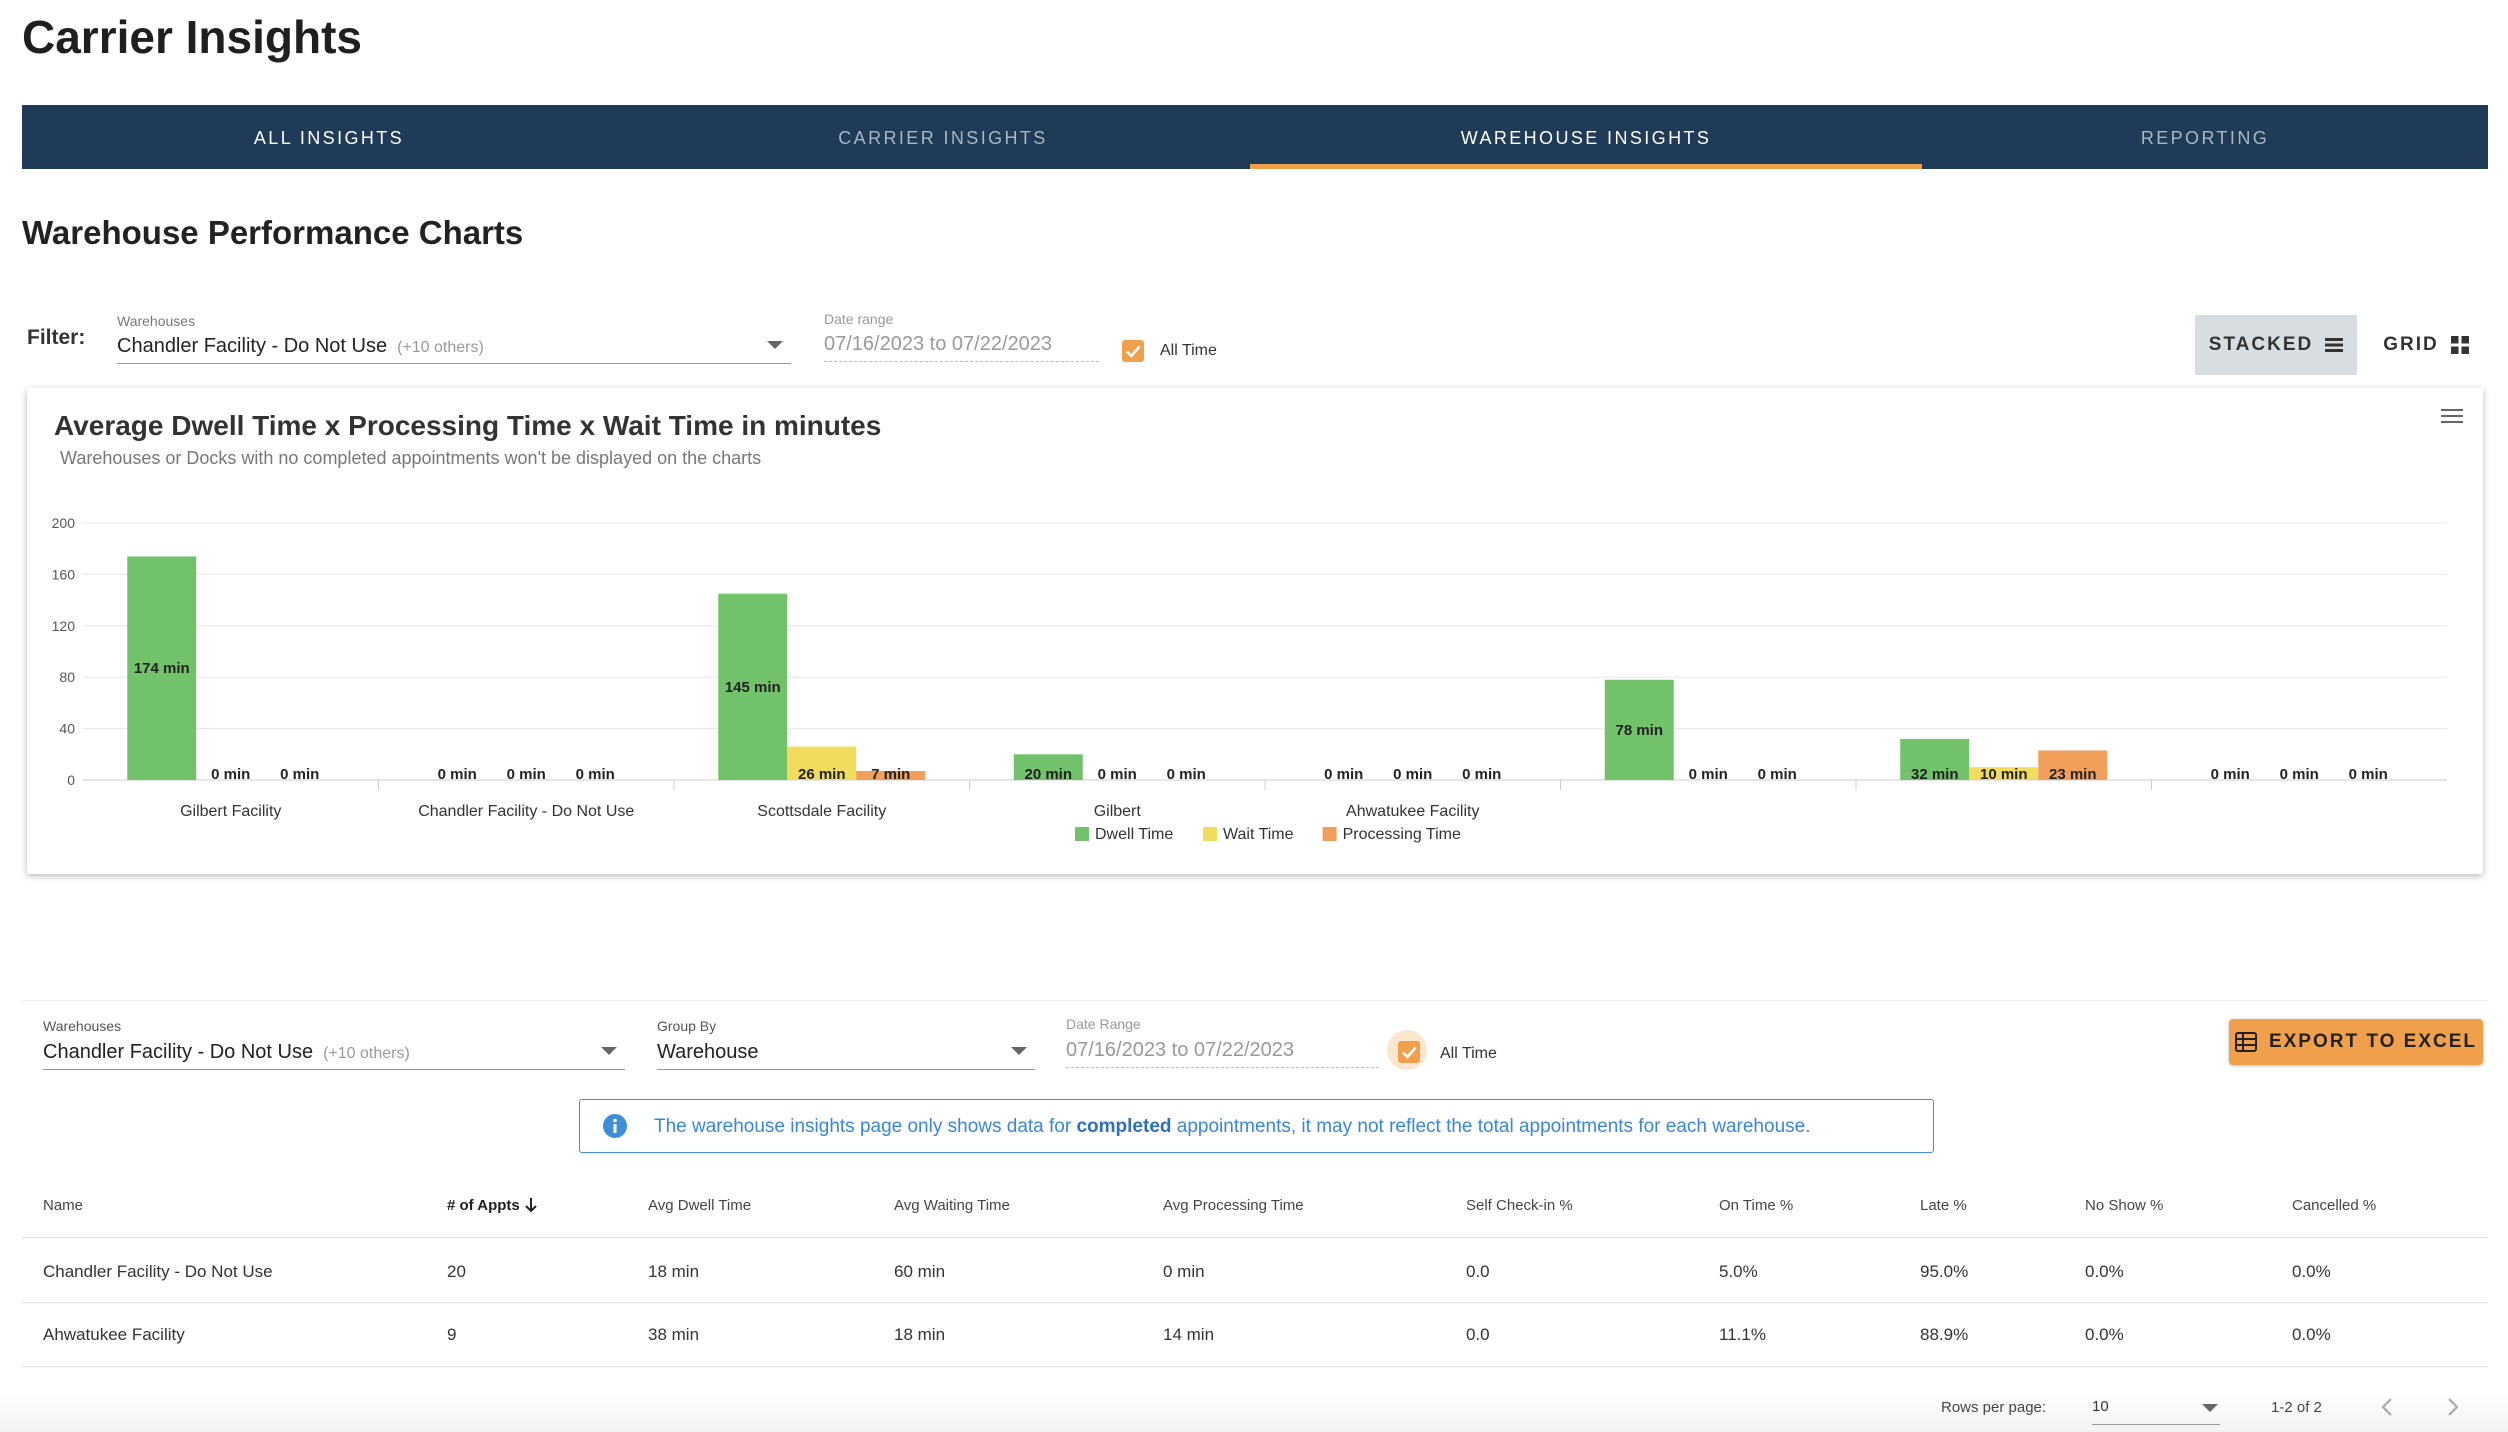 Image resolution: width=2508 pixels, height=1432 pixels. I want to click on y-tick-label: 200, so click(64, 523).